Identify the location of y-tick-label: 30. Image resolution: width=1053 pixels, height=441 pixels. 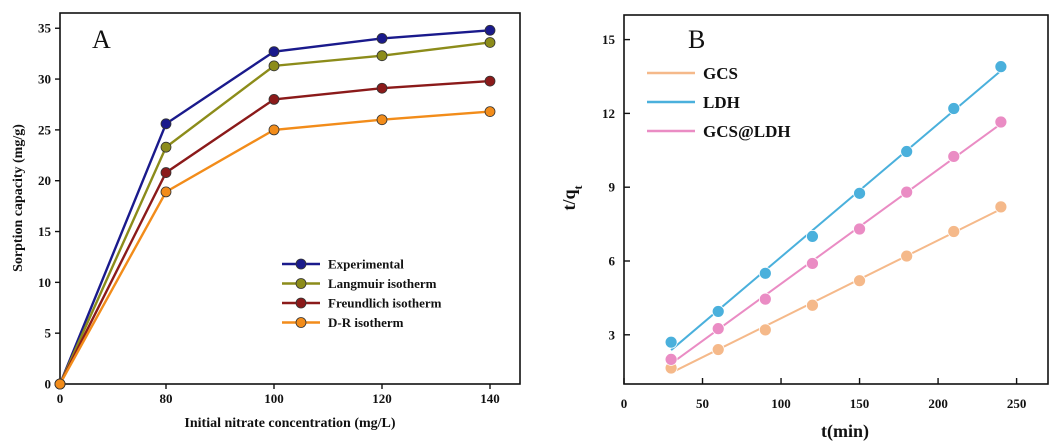
(44, 79).